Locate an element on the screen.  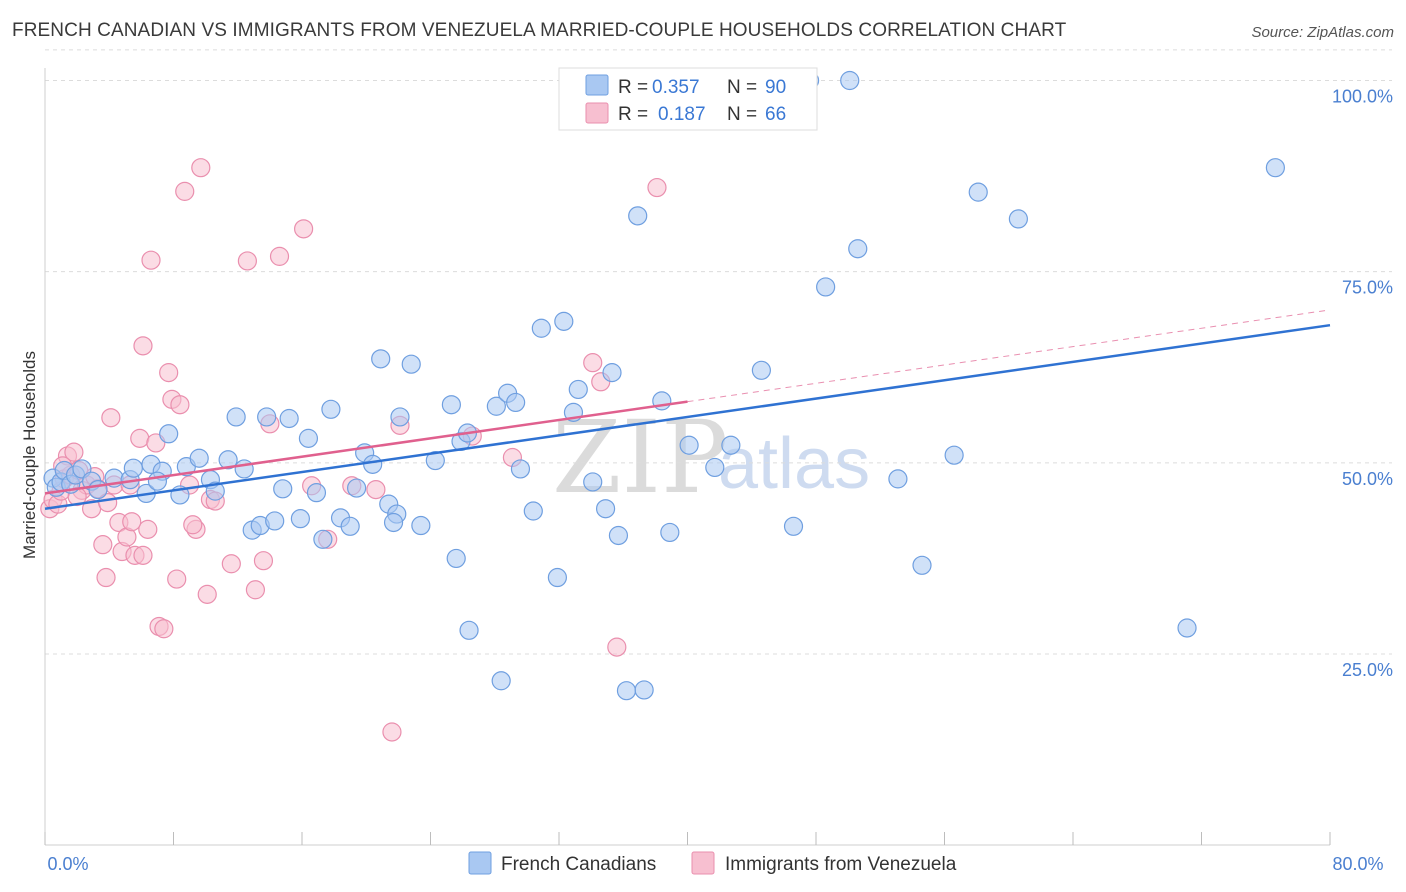
watermark: ZIP atlas is located at coordinates (711, 457).